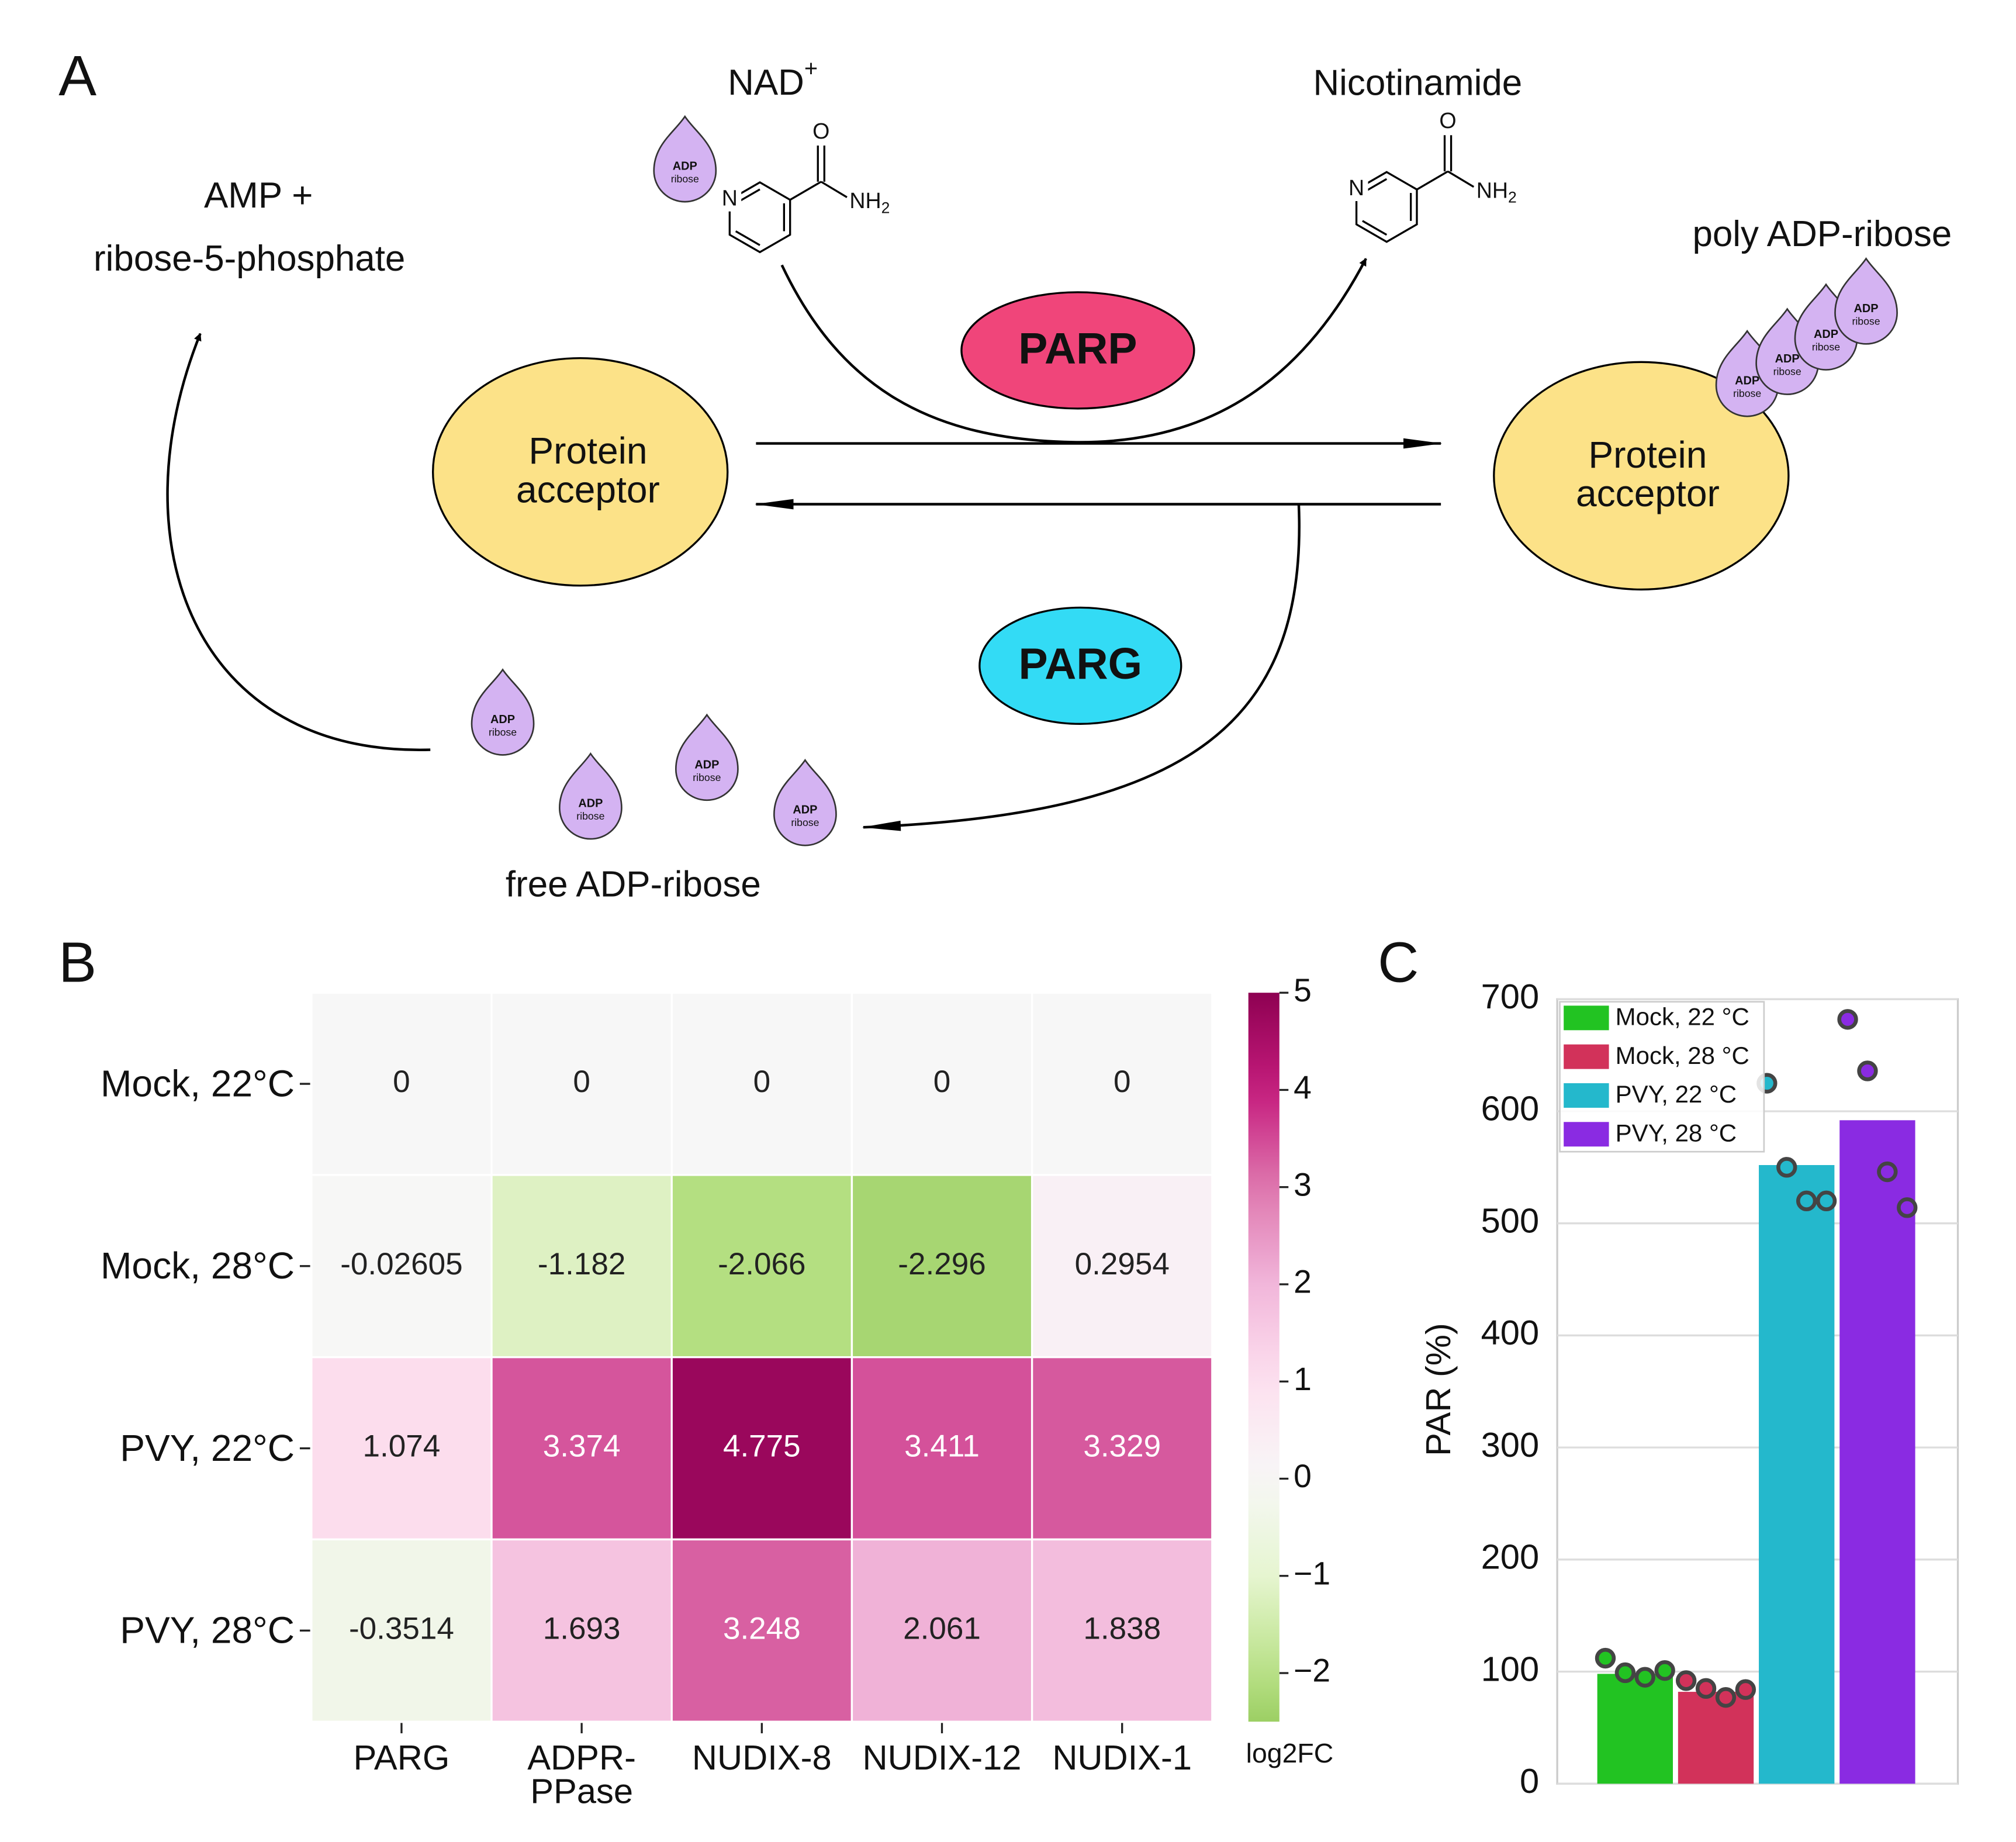 Image resolution: width=2016 pixels, height=1842 pixels. What do you see at coordinates (588, 490) in the screenshot?
I see `protein-label: acceptor` at bounding box center [588, 490].